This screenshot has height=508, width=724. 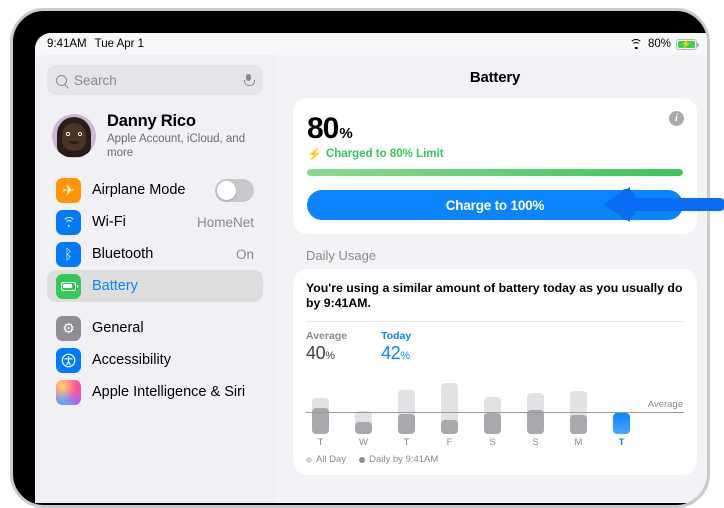 I want to click on page-title: Battery, so click(x=495, y=77).